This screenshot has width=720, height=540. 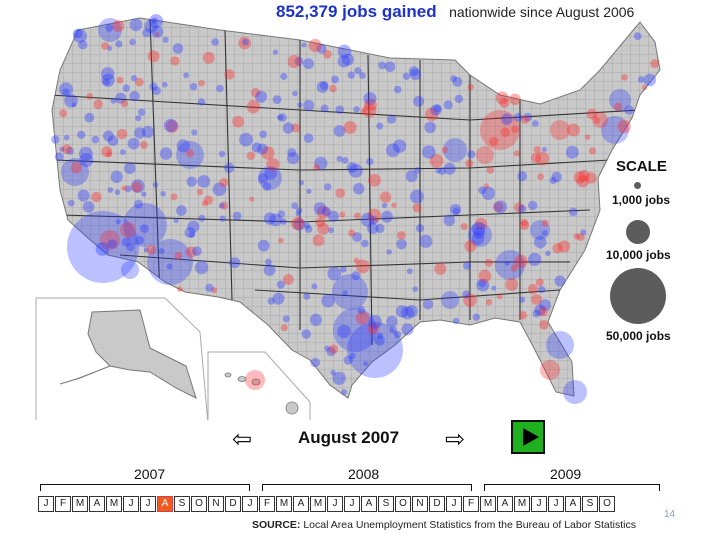 I want to click on month-2009-9: S, so click(x=590, y=504).